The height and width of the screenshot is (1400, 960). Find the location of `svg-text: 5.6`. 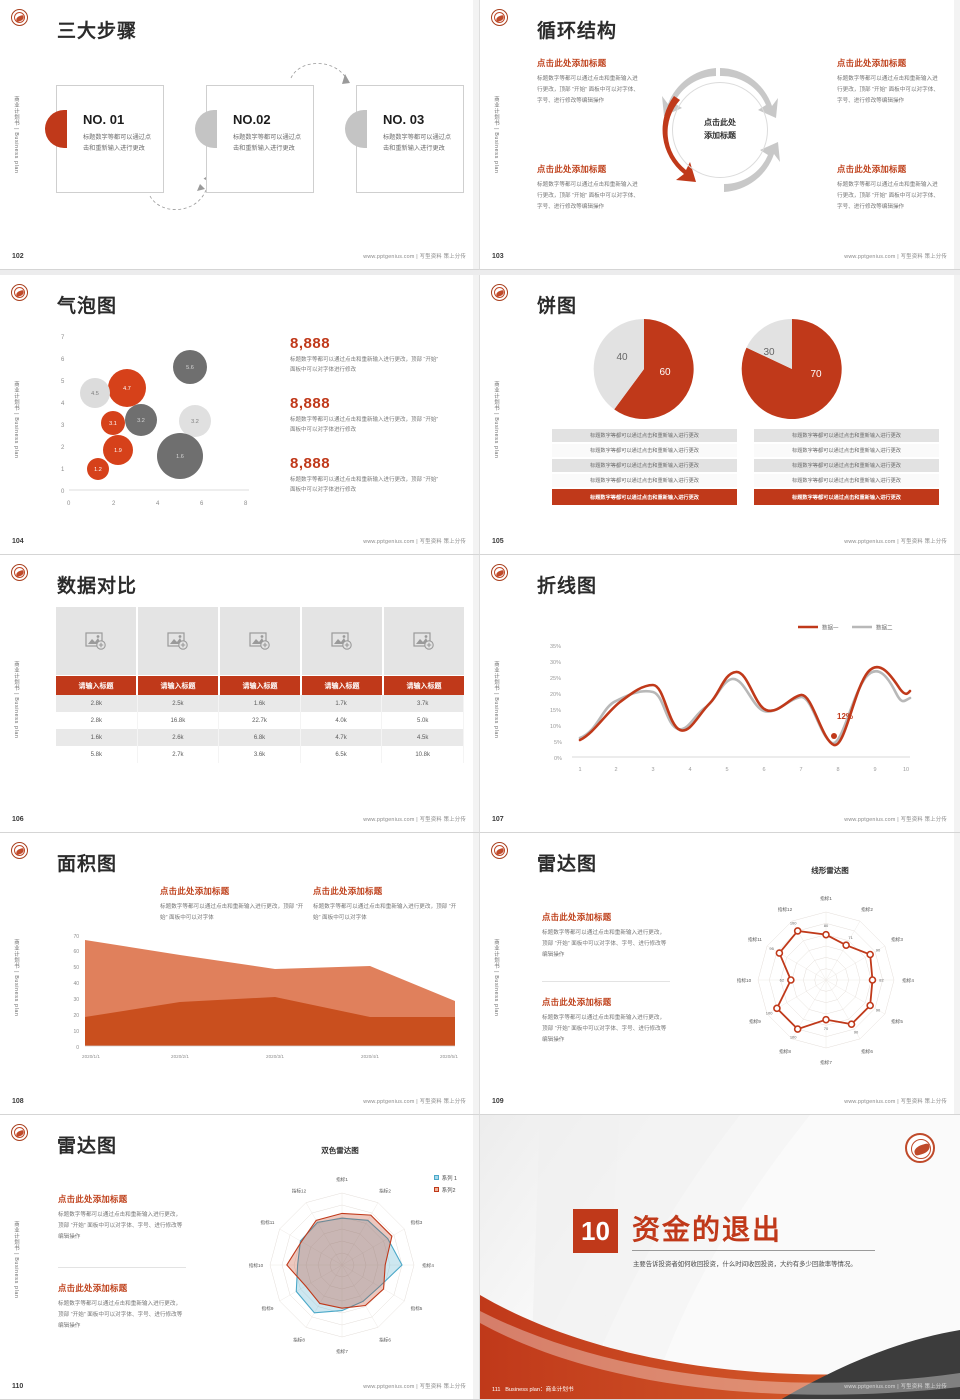

svg-text: 5.6 is located at coordinates (190, 368).